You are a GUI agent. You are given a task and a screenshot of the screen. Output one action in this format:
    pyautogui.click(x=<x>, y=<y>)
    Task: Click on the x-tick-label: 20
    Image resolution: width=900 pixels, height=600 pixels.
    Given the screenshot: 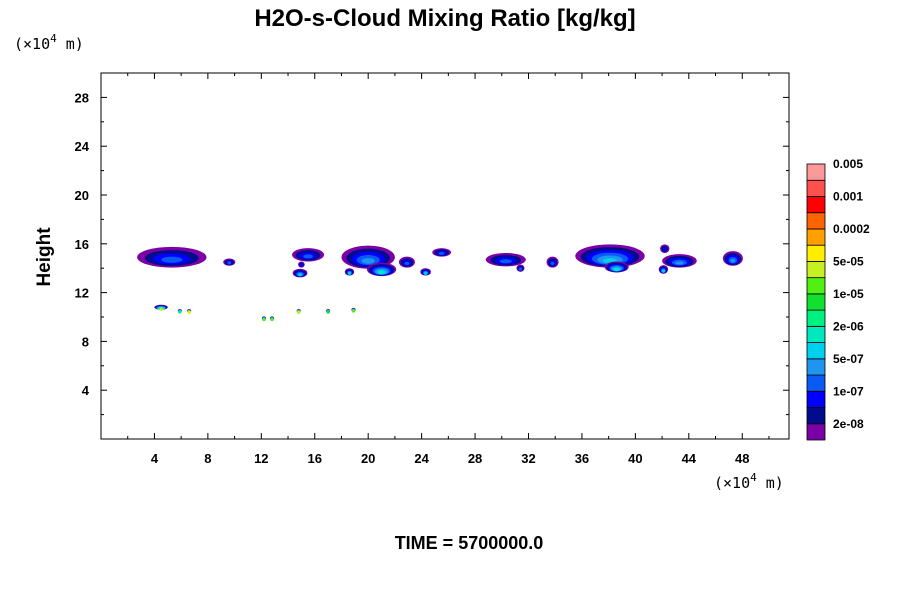 What is the action you would take?
    pyautogui.click(x=368, y=458)
    